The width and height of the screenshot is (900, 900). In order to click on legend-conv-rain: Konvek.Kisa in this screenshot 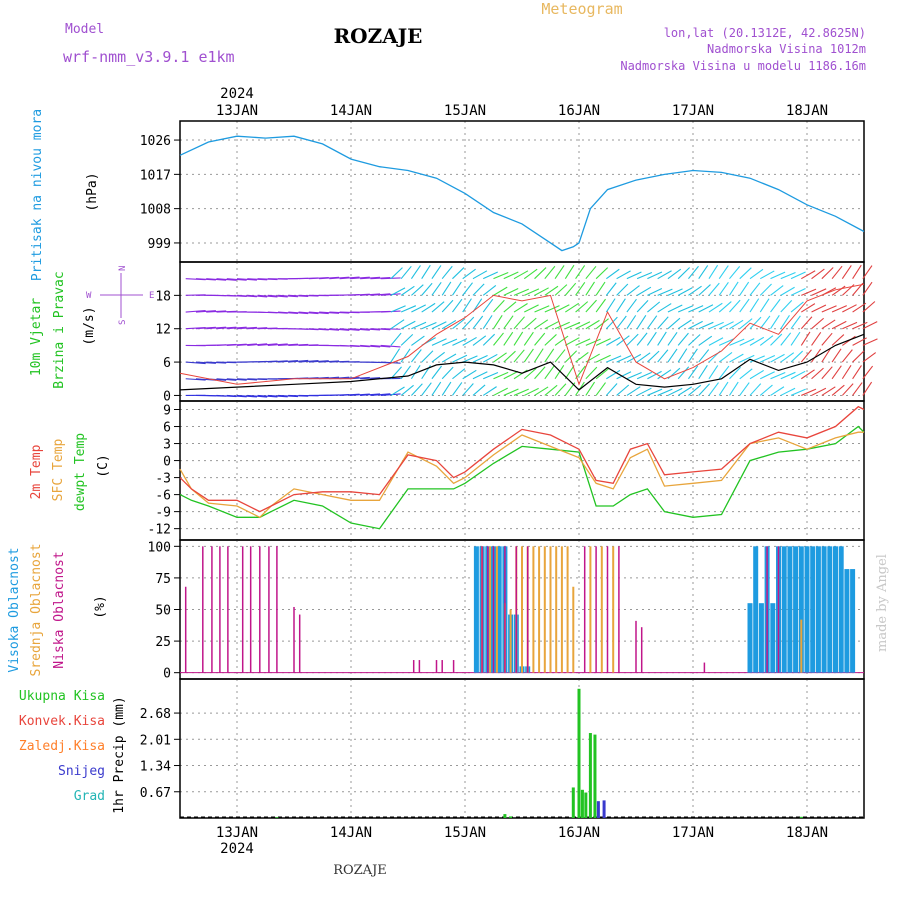, I will do `click(62, 721)`.